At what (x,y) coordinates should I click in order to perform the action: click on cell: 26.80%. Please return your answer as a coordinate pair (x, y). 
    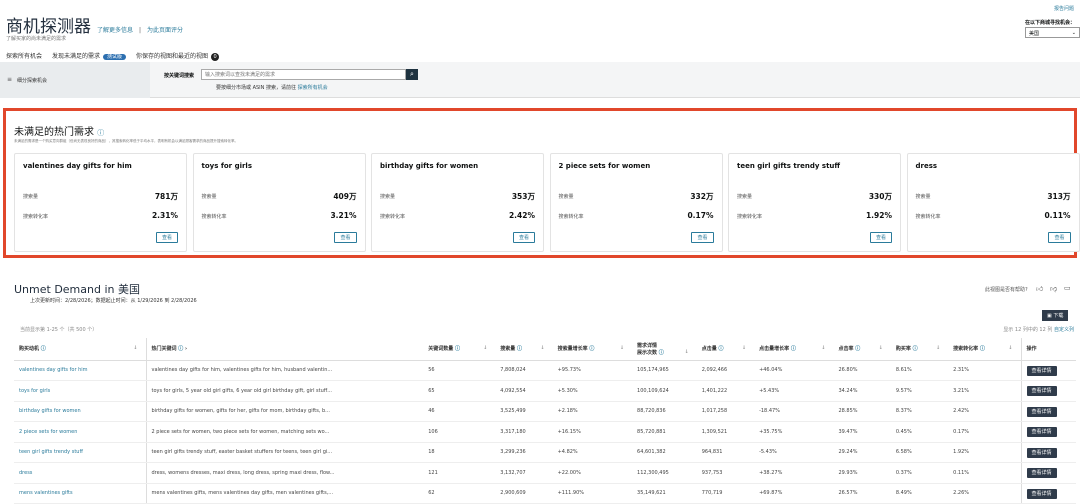
    Looking at the image, I should click on (862, 370).